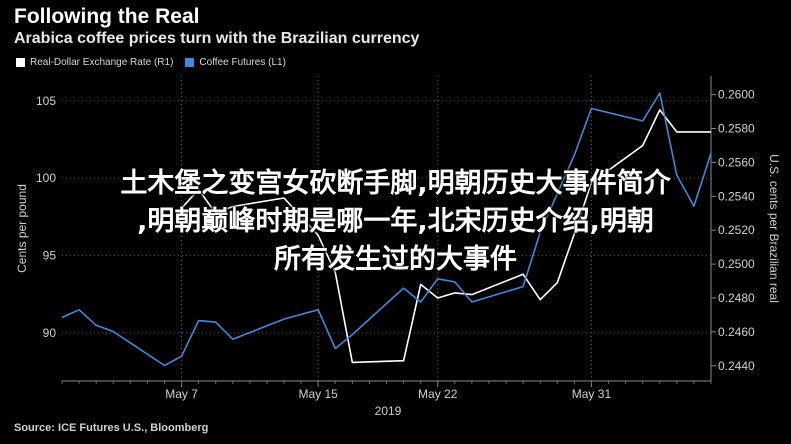  Describe the element at coordinates (111, 428) in the screenshot. I see `source-note: Source: ICE Futures U.S., Bloomberg` at that location.